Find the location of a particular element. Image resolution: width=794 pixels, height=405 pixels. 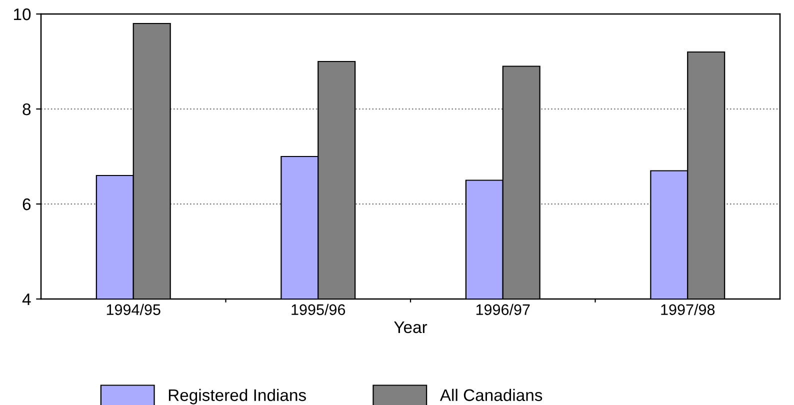

x-tick-label: 1996/97 is located at coordinates (503, 310).